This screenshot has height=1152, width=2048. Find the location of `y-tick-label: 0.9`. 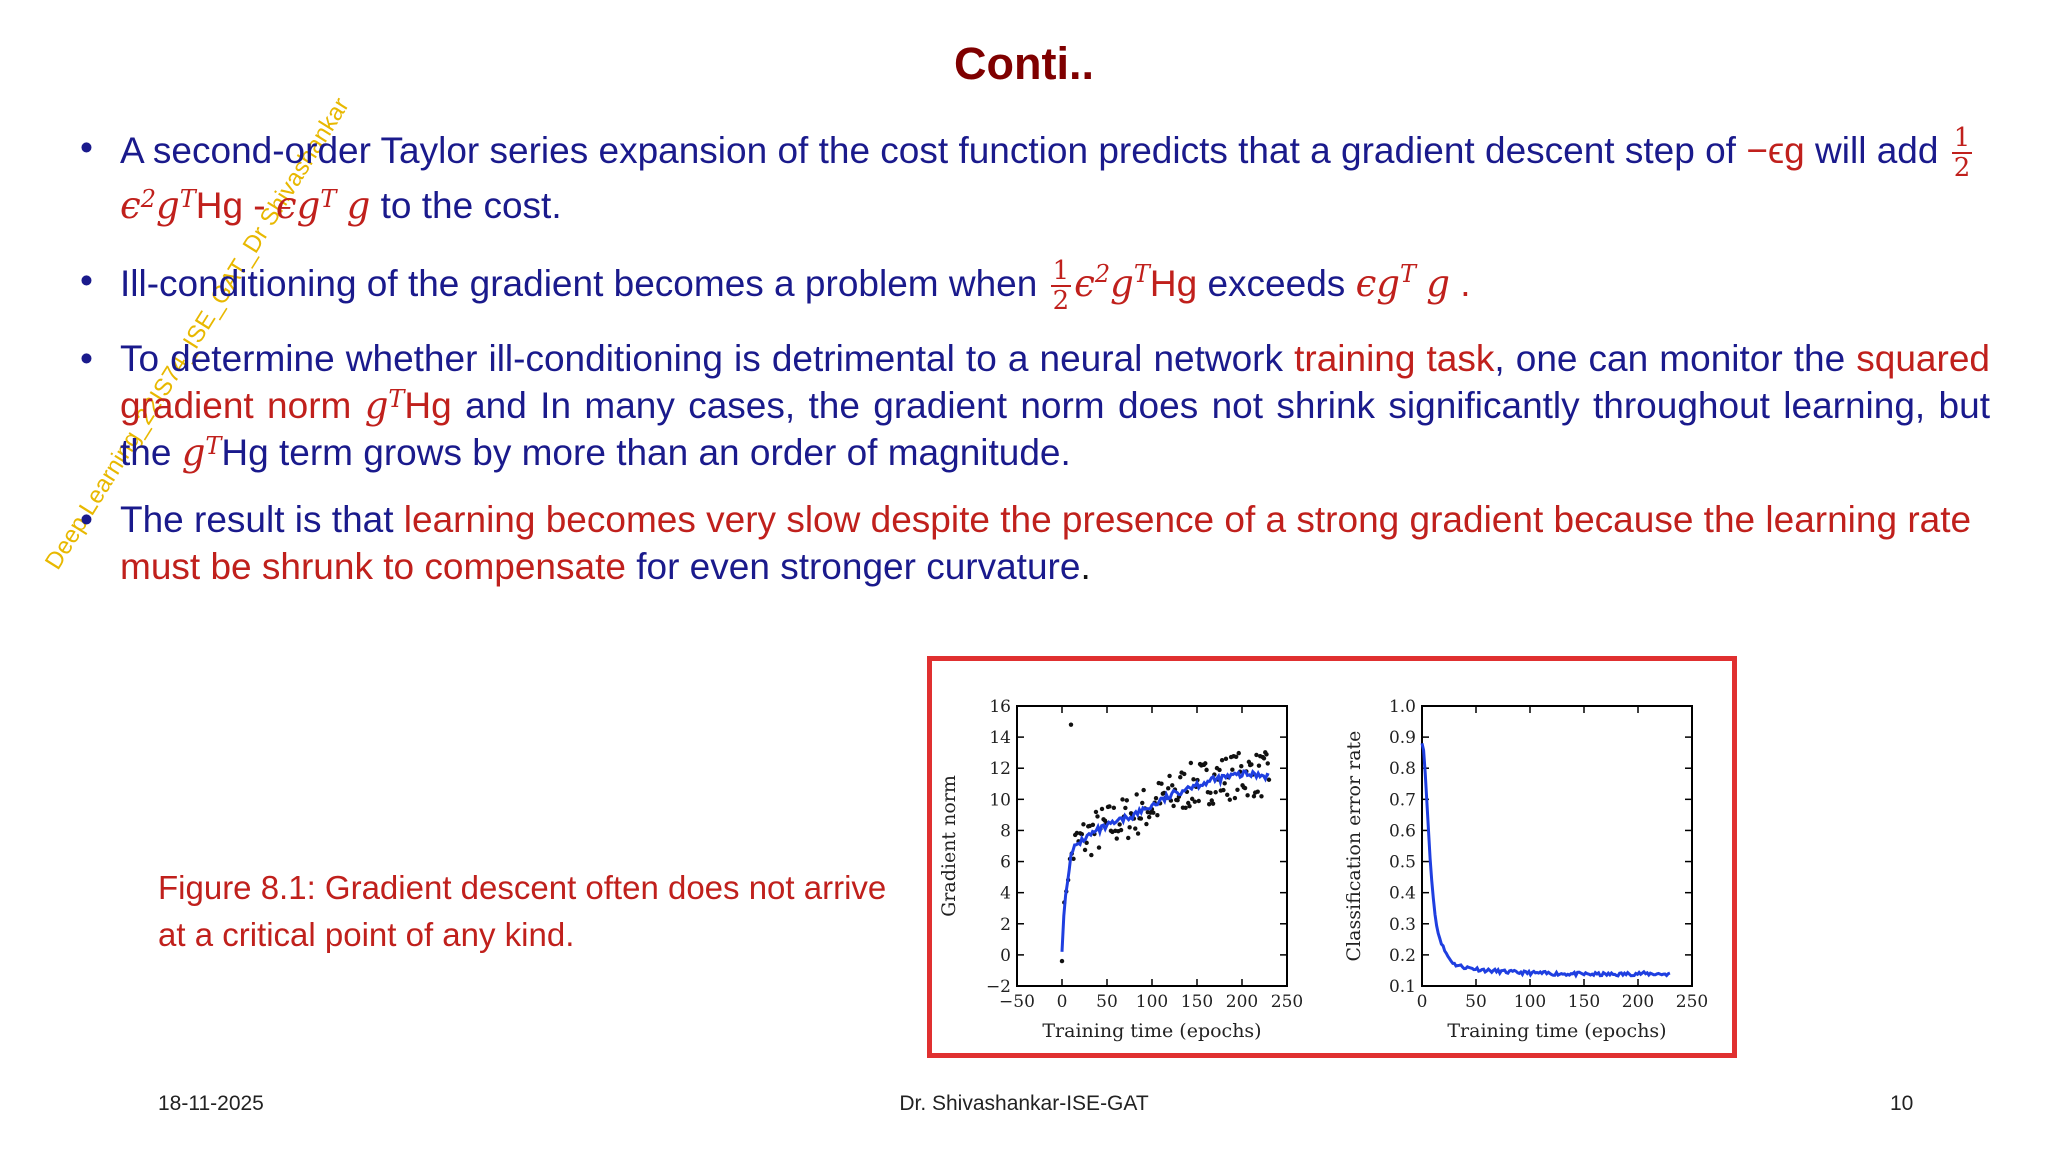

y-tick-label: 0.9 is located at coordinates (1402, 738).